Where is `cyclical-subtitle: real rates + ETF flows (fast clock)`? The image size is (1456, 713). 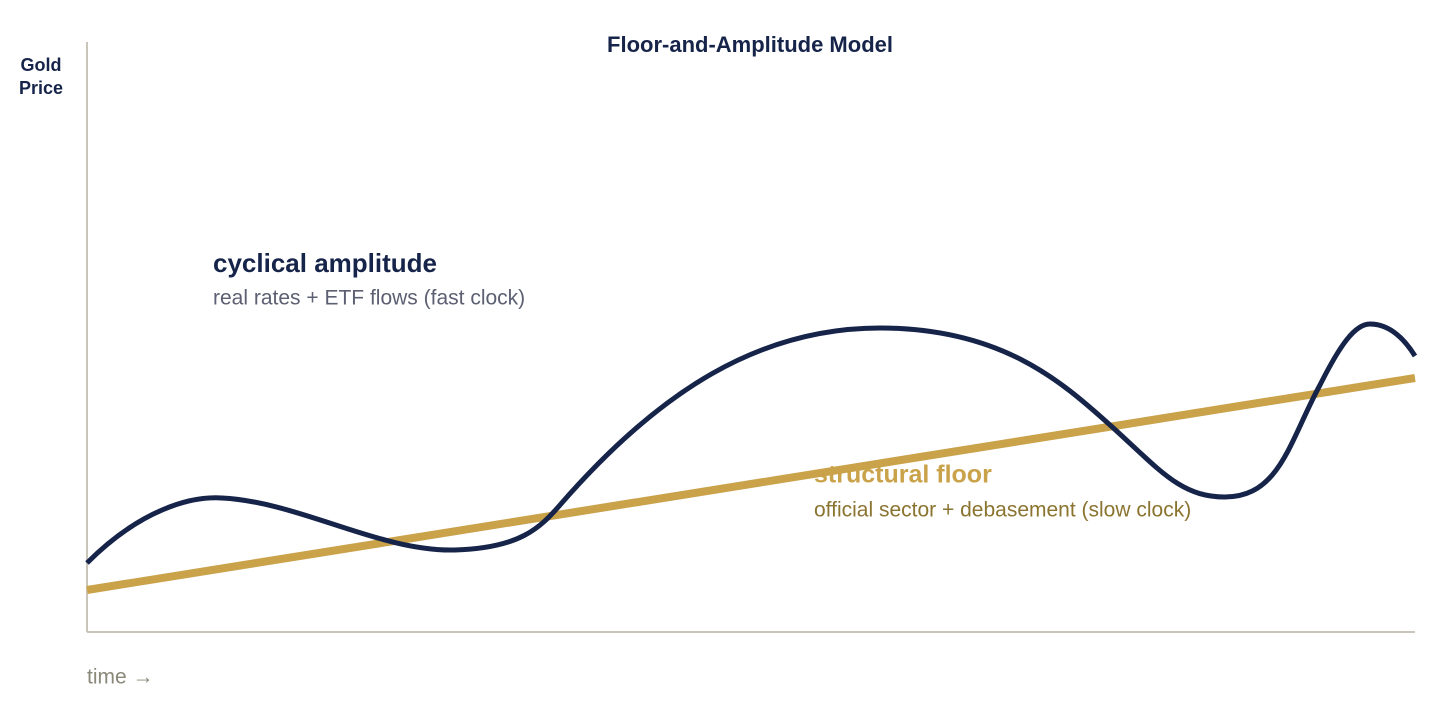
cyclical-subtitle: real rates + ETF flows (fast clock) is located at coordinates (369, 298).